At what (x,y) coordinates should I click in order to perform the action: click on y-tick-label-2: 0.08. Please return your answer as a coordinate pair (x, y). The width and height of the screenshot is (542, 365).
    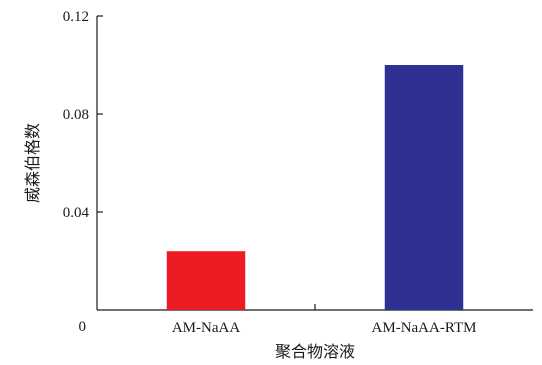
    Looking at the image, I should click on (76, 115).